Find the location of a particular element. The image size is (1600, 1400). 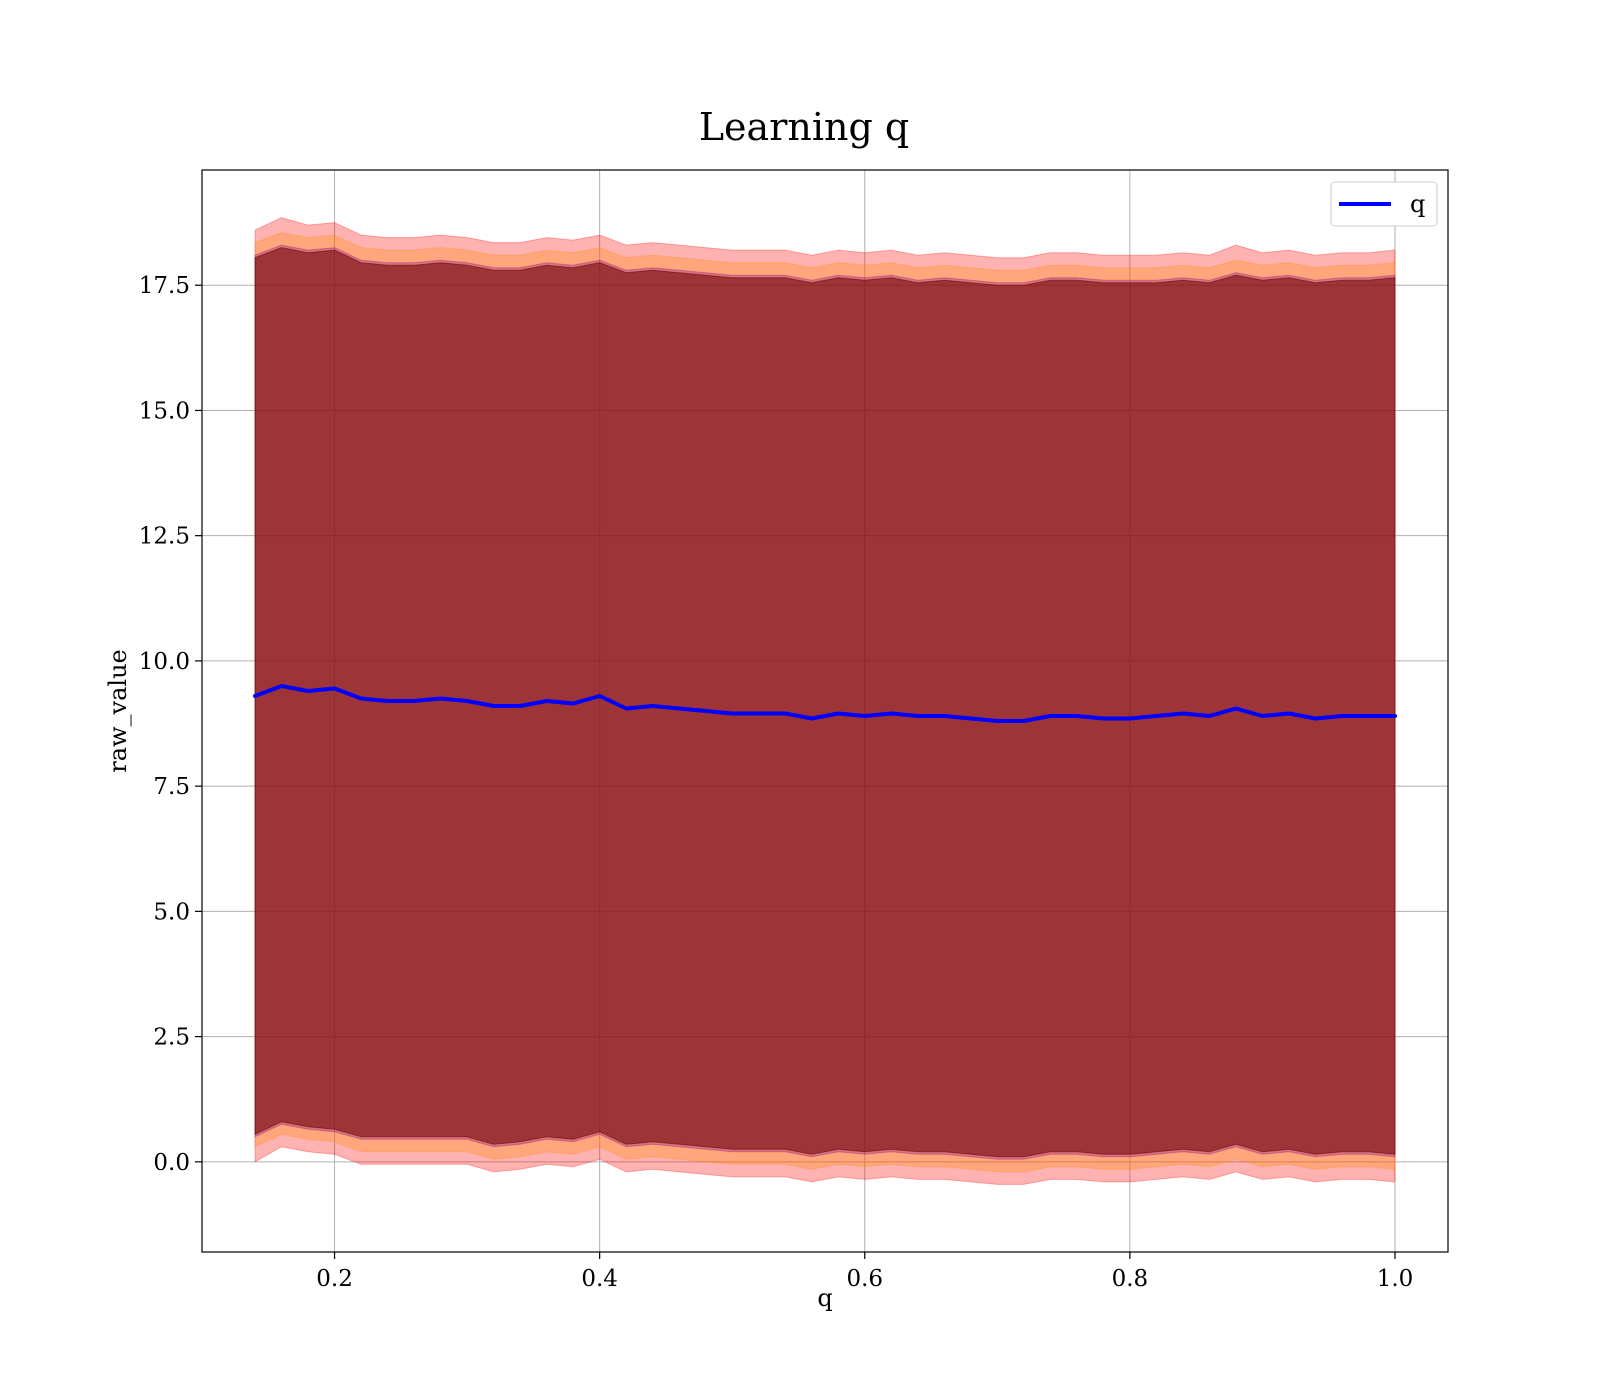

legend-label-q: q is located at coordinates (1417, 204).